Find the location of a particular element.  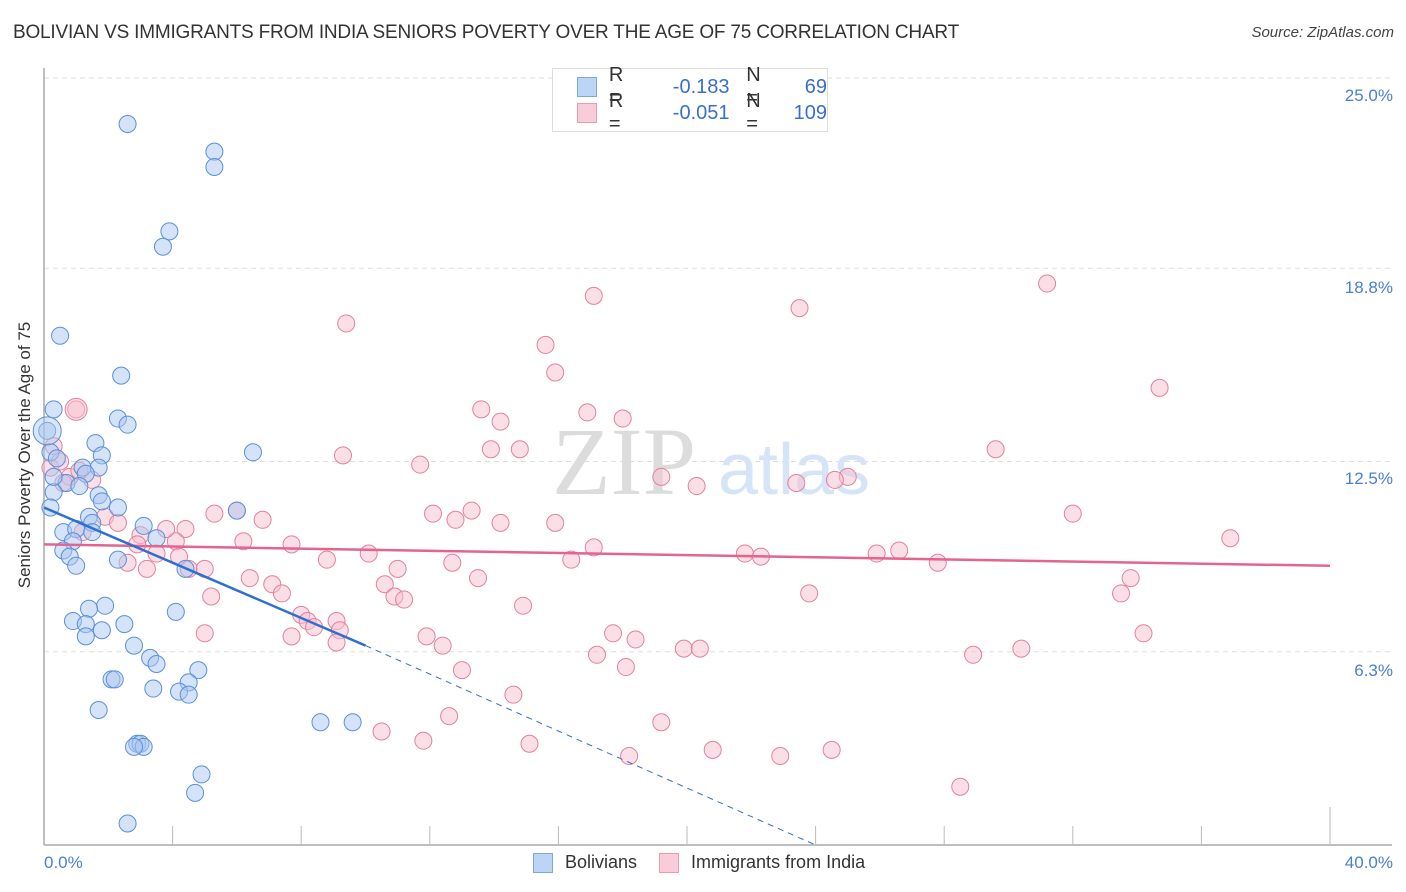

y-tick-18-8: 18.8% is located at coordinates (1368, 287).